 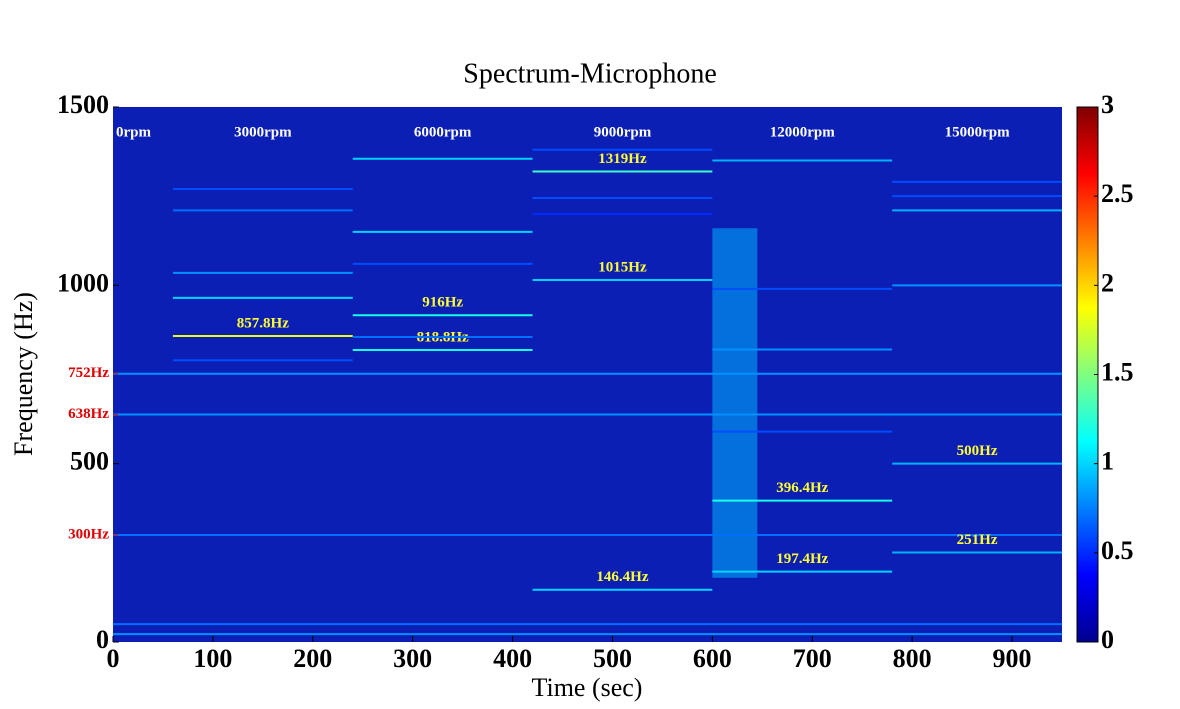 What do you see at coordinates (622, 159) in the screenshot?
I see `frequency-annotation: 1319Hz` at bounding box center [622, 159].